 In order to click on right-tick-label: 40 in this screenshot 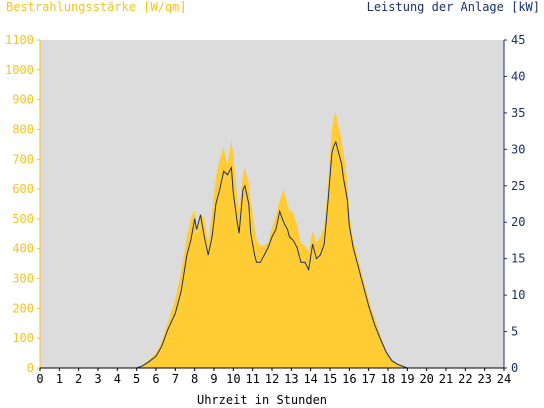, I will do `click(518, 76)`.